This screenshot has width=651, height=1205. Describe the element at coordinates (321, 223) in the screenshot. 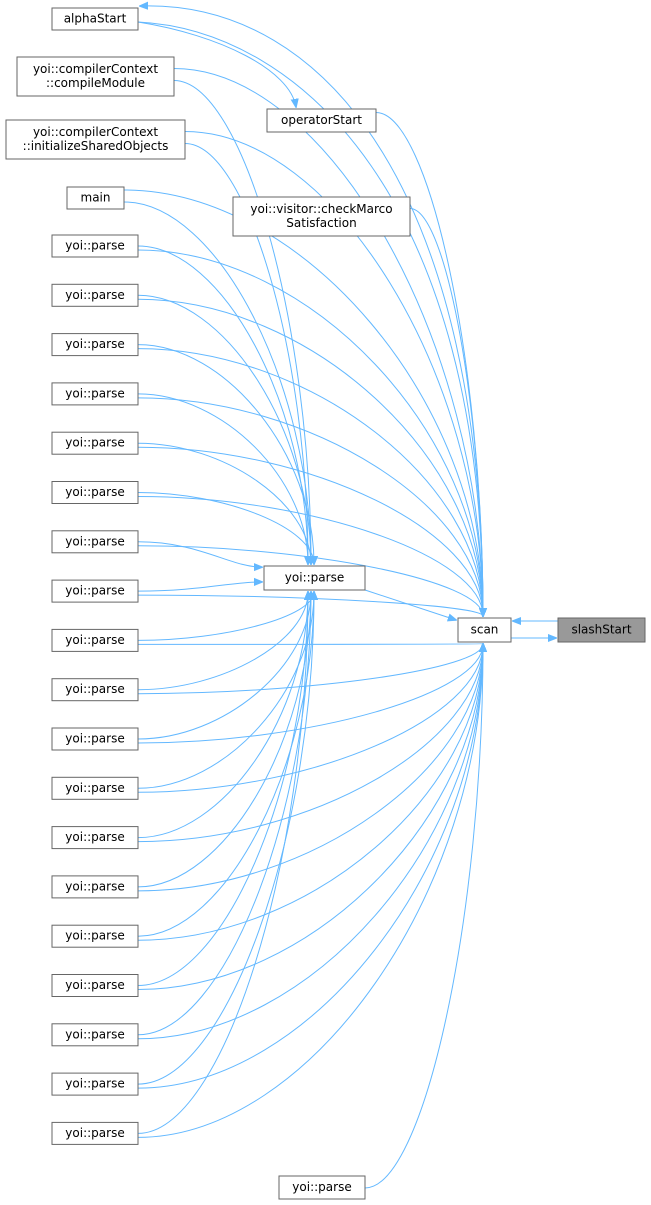

I see `node-label: Satisfaction` at that location.